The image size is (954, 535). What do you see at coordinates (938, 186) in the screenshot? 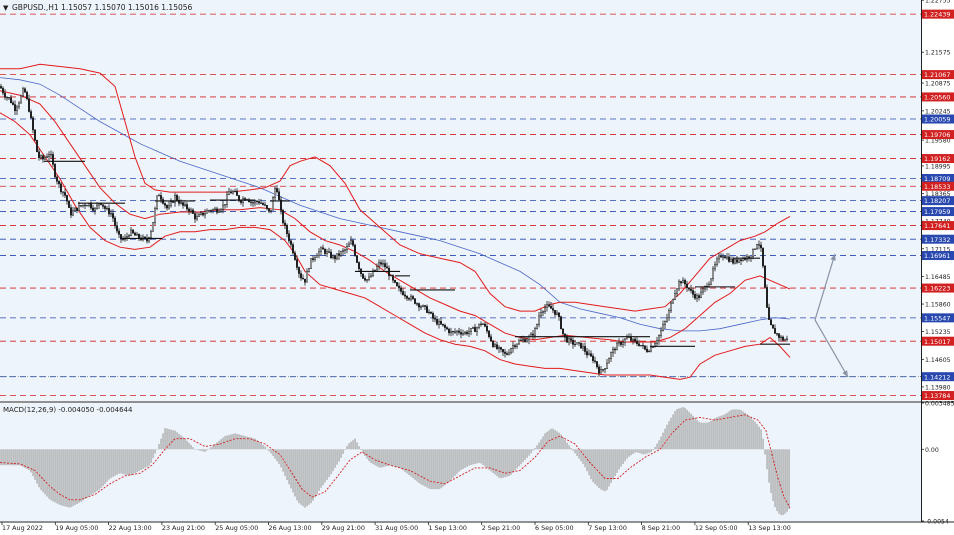
I see `level-label-box` at bounding box center [938, 186].